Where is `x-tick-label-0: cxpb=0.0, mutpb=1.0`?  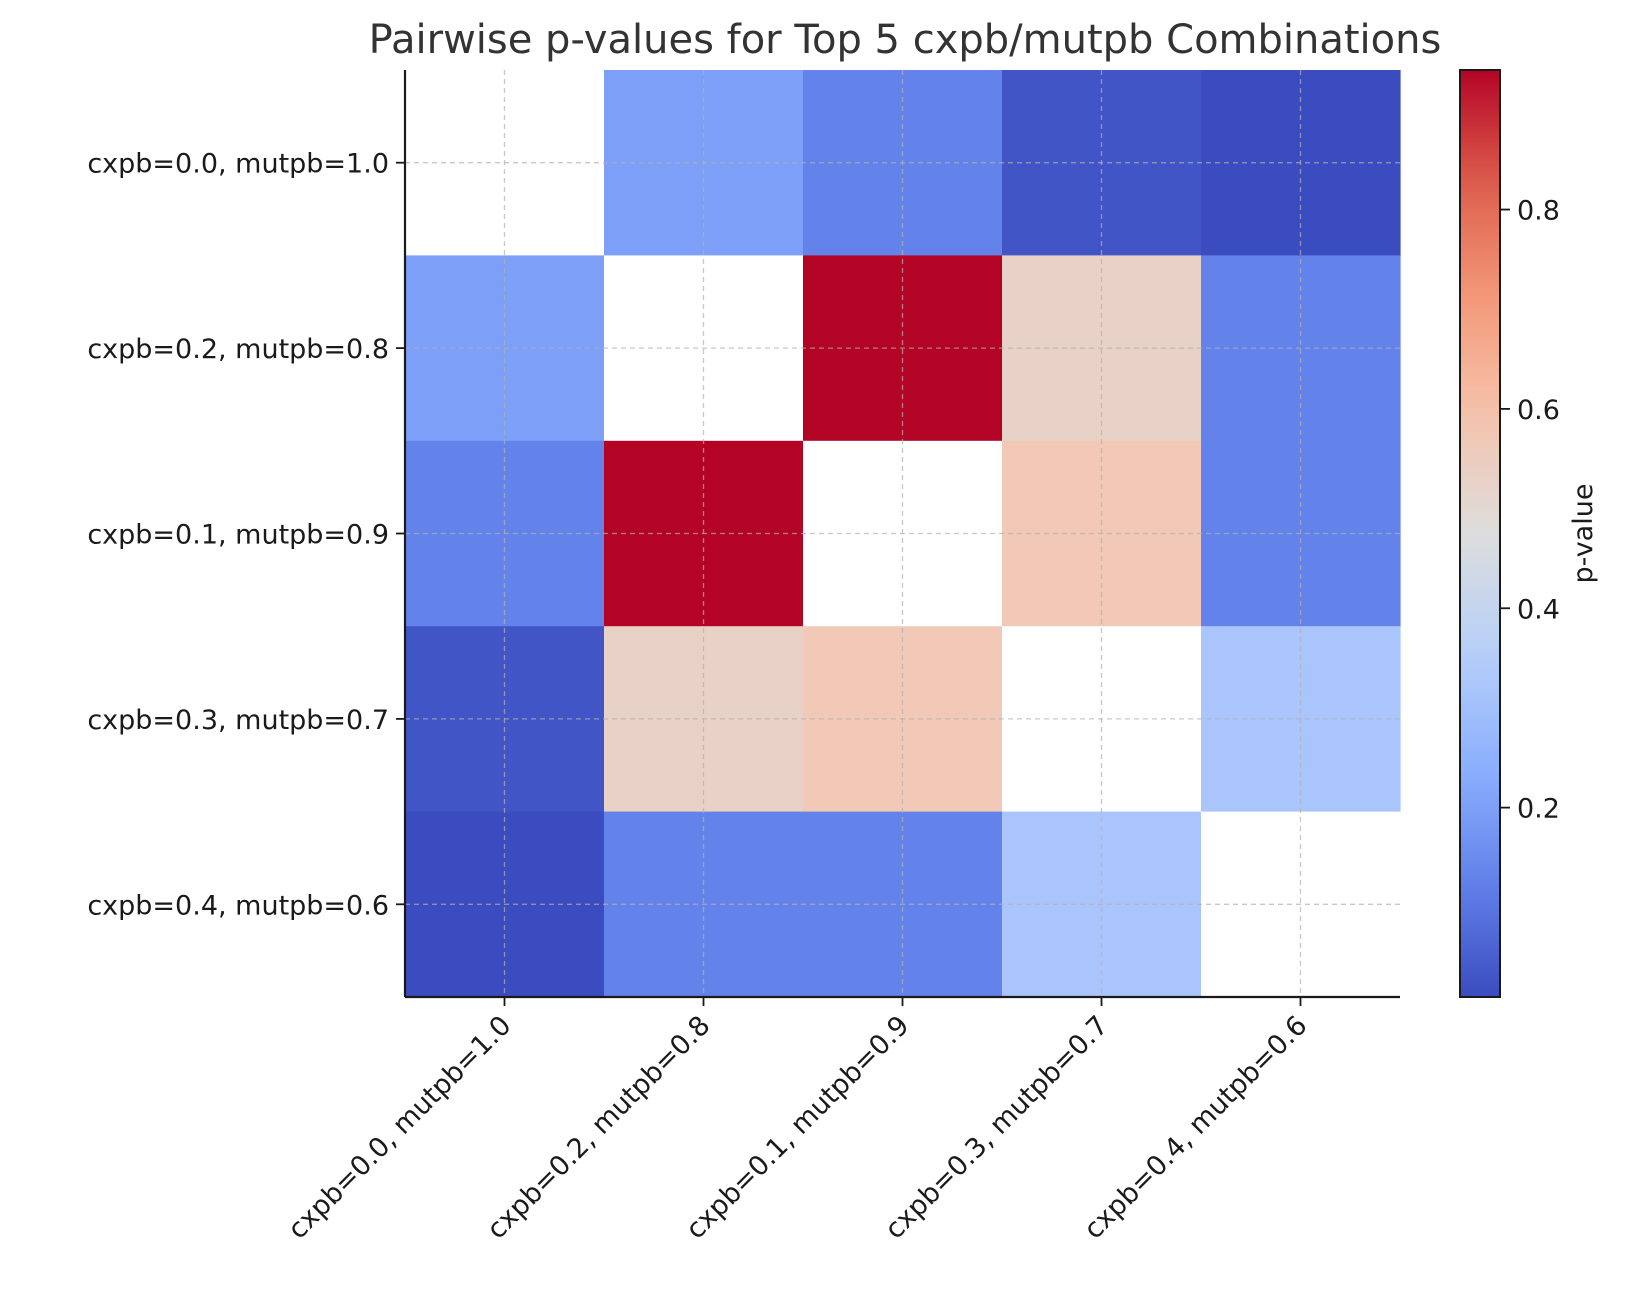 x-tick-label-0: cxpb=0.0, mutpb=1.0 is located at coordinates (399, 1127).